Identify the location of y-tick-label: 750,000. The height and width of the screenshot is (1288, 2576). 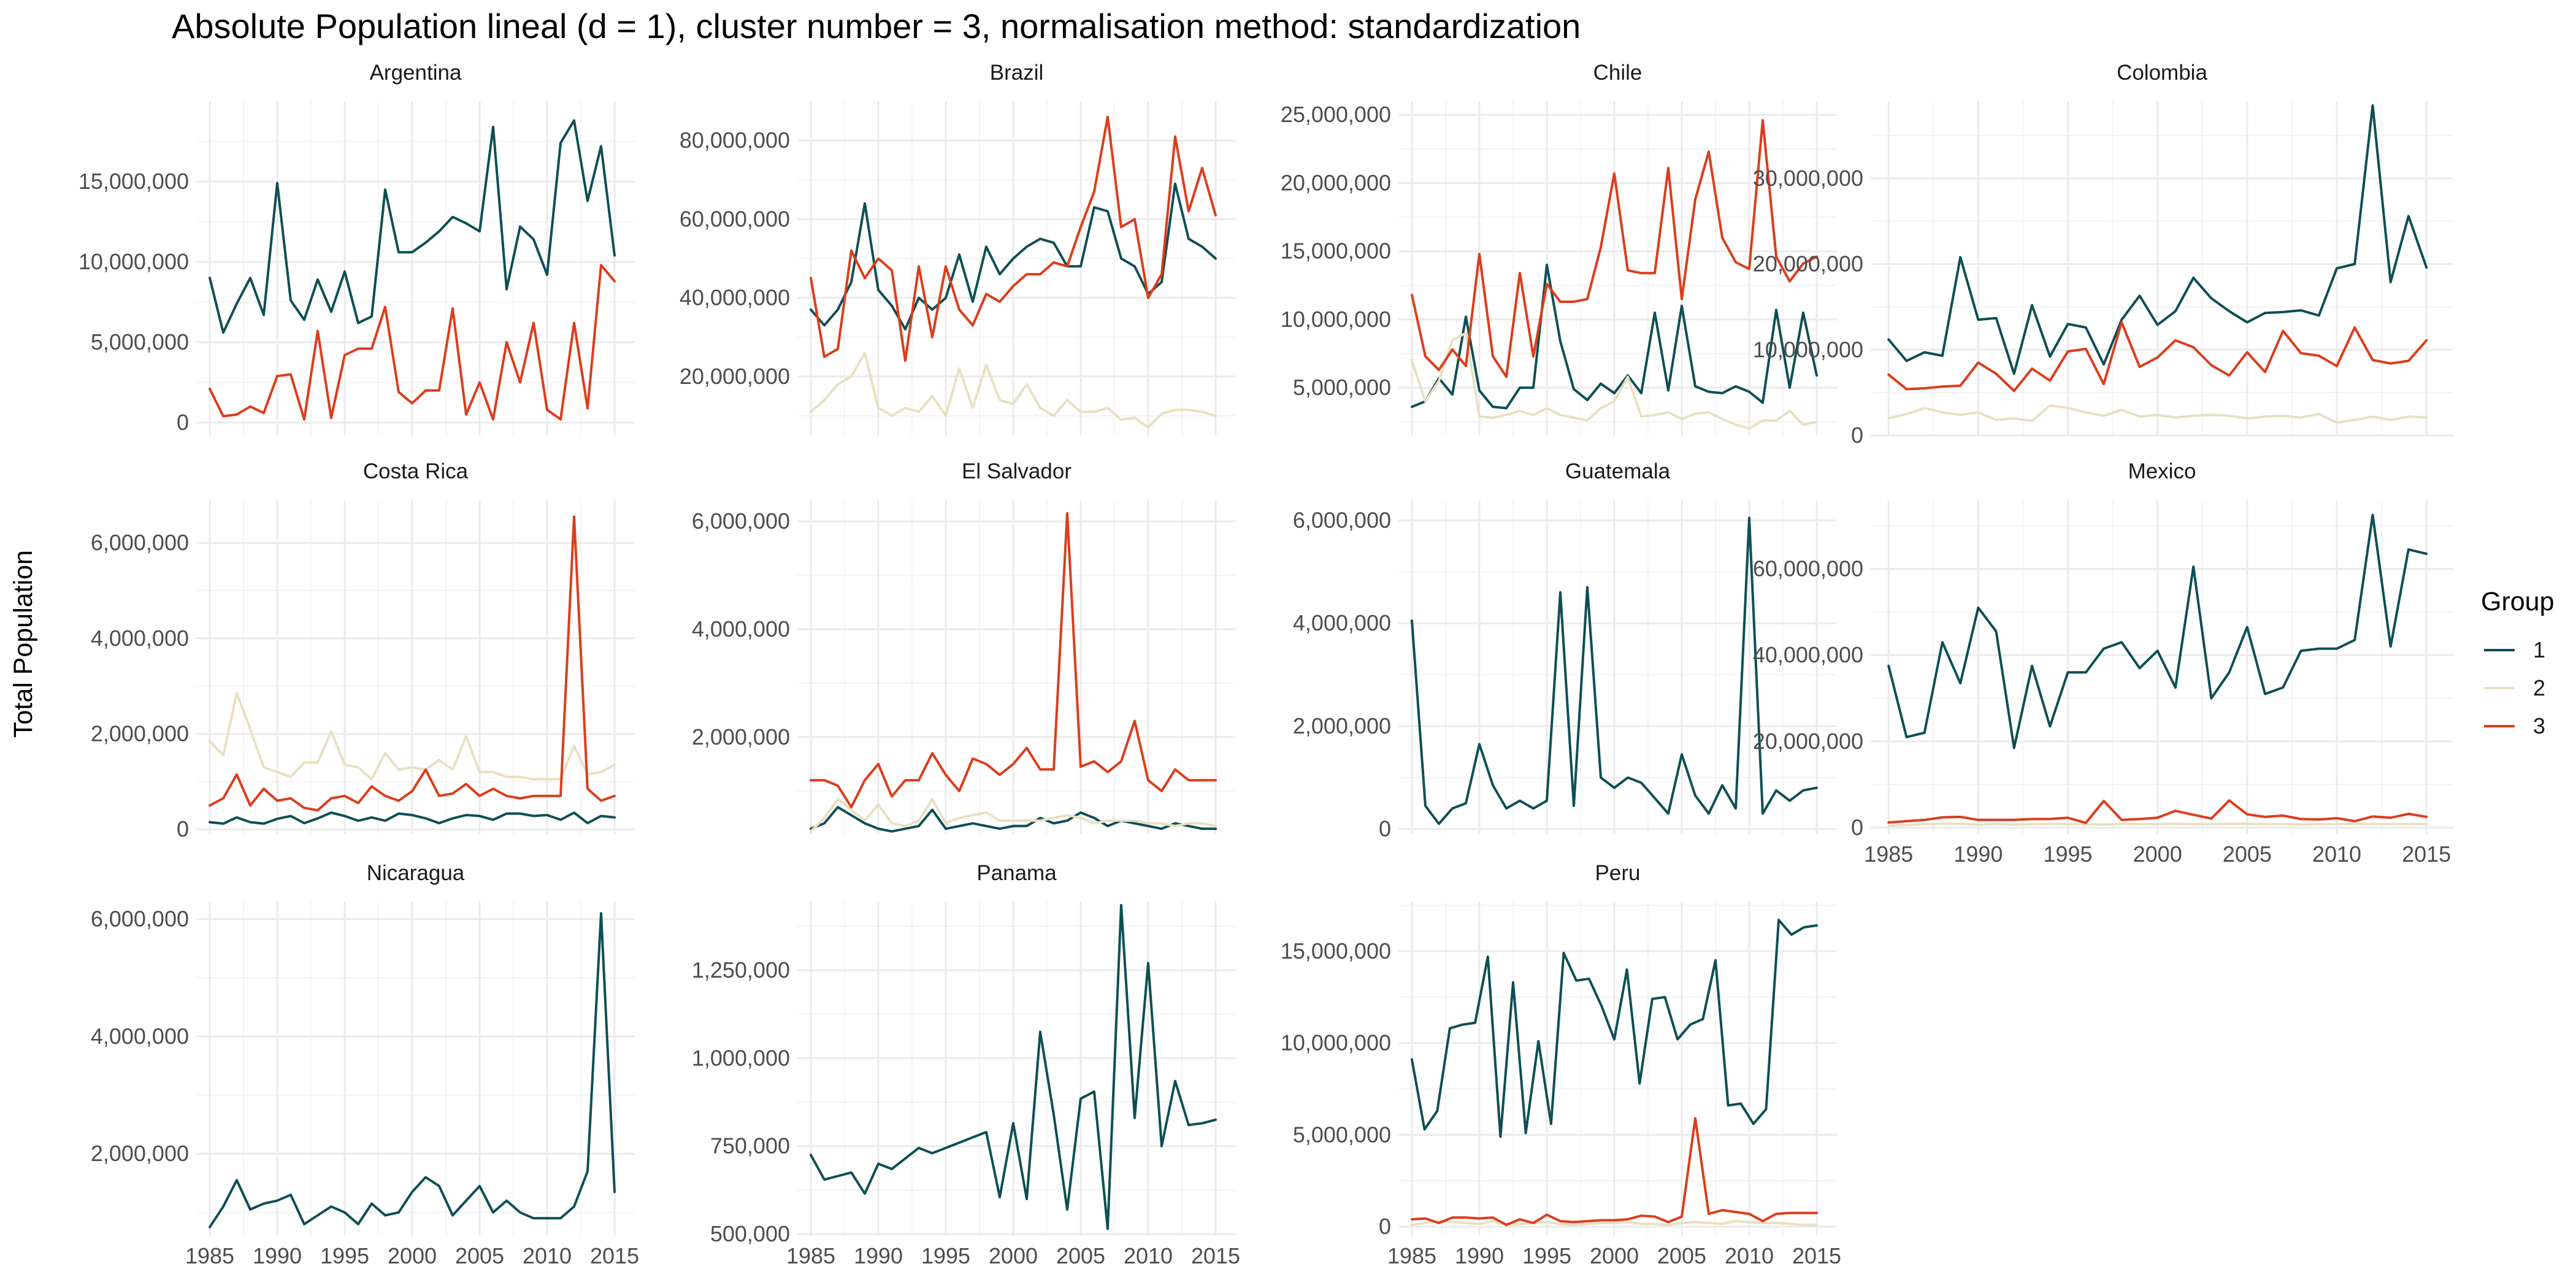
(750, 1146).